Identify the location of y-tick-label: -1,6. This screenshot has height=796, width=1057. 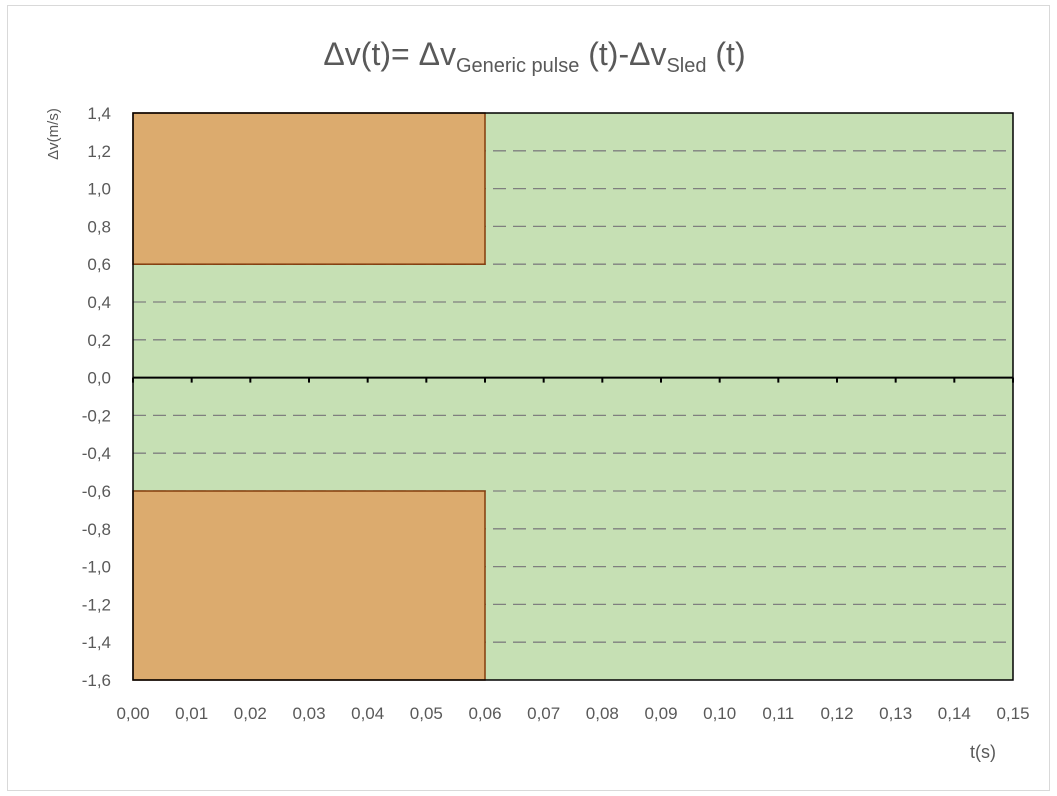
(96, 680).